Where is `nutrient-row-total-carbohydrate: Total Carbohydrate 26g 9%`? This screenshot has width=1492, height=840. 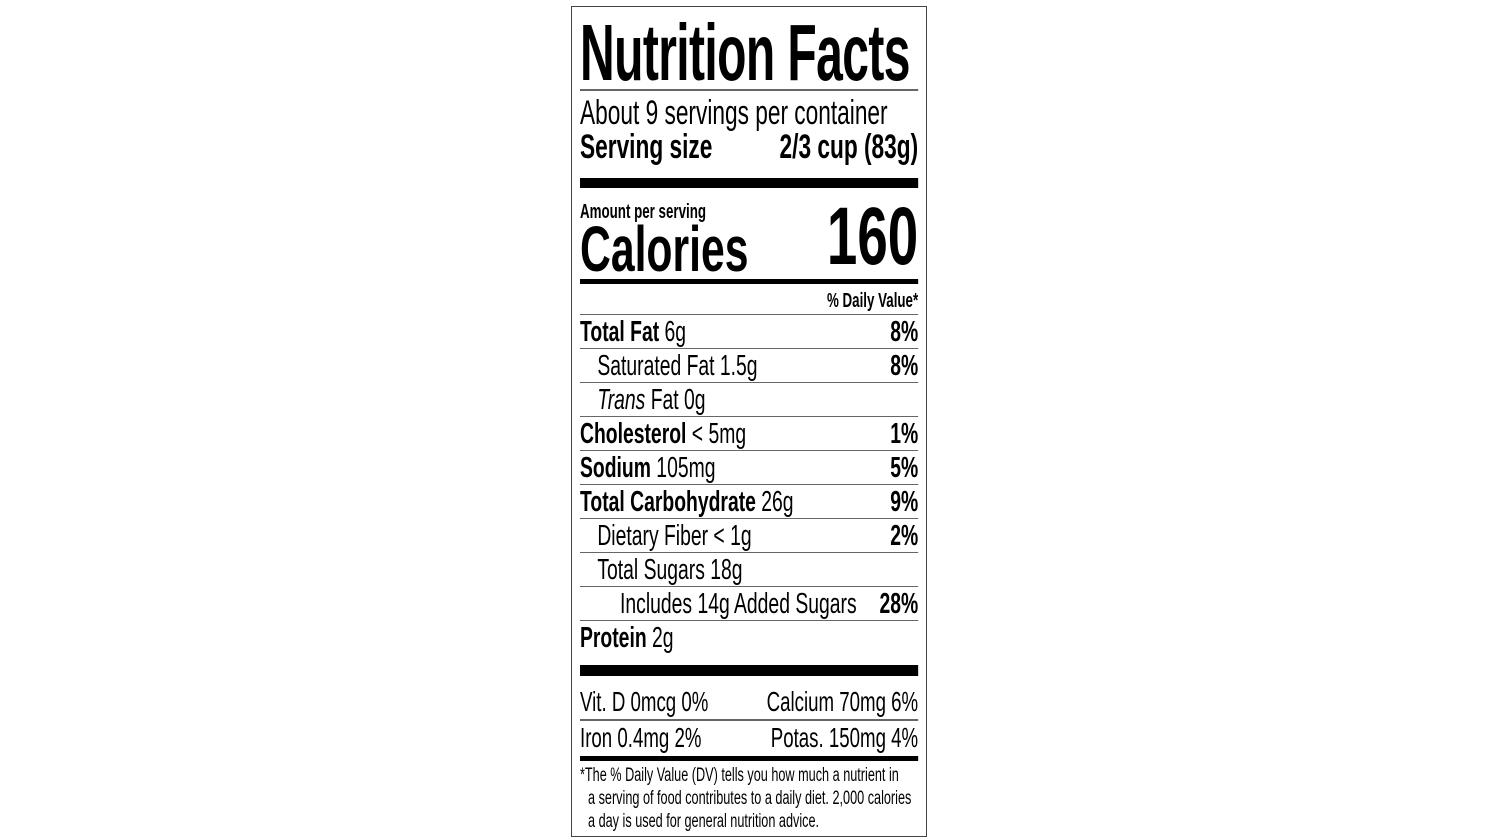 nutrient-row-total-carbohydrate: Total Carbohydrate 26g 9% is located at coordinates (749, 501).